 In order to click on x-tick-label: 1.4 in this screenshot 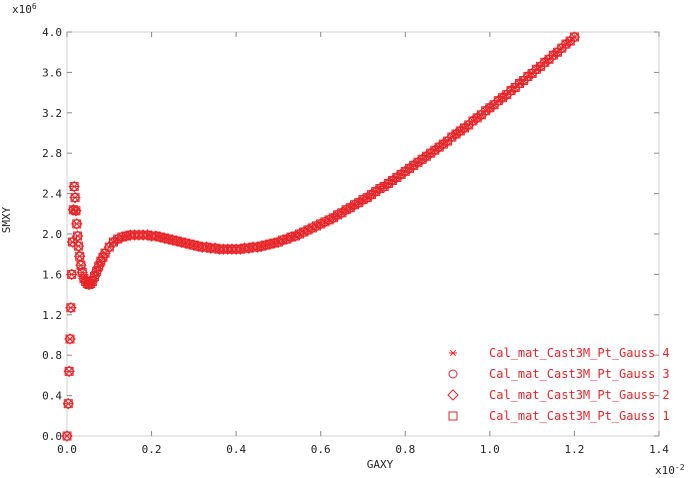, I will do `click(659, 449)`.